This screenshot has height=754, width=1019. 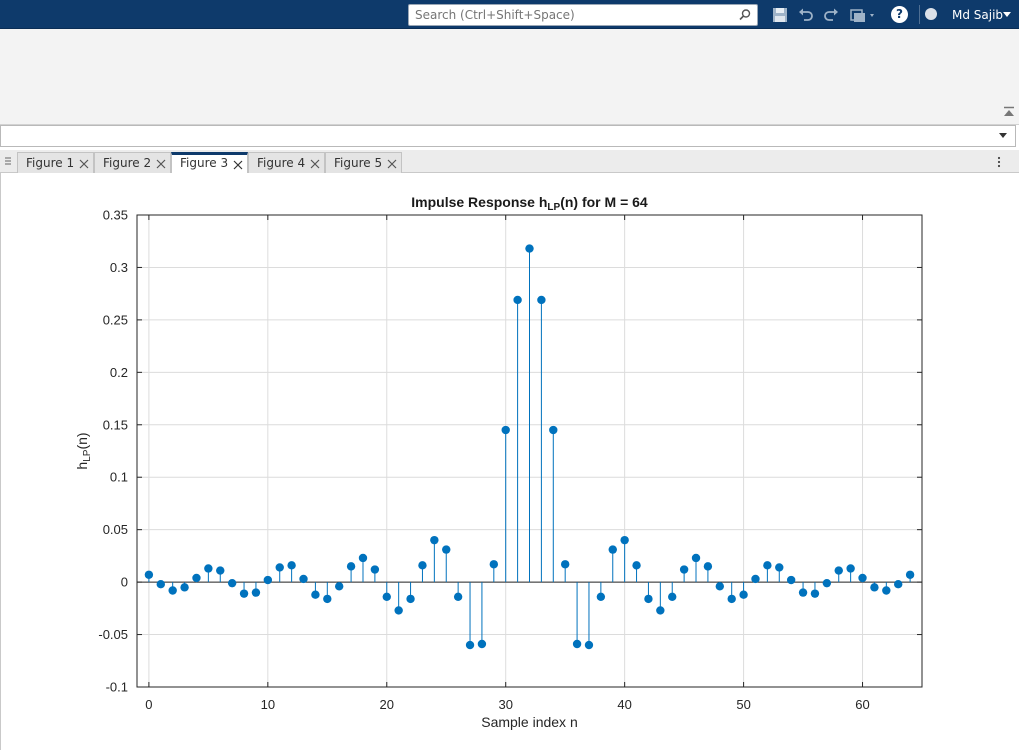 What do you see at coordinates (115, 529) in the screenshot?
I see `y-tick-label: 0.05` at bounding box center [115, 529].